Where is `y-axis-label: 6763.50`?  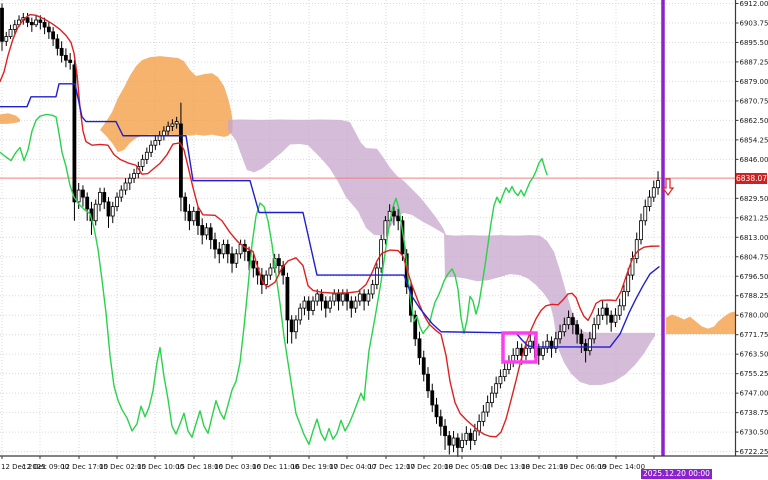 y-axis-label: 6763.50 is located at coordinates (754, 355).